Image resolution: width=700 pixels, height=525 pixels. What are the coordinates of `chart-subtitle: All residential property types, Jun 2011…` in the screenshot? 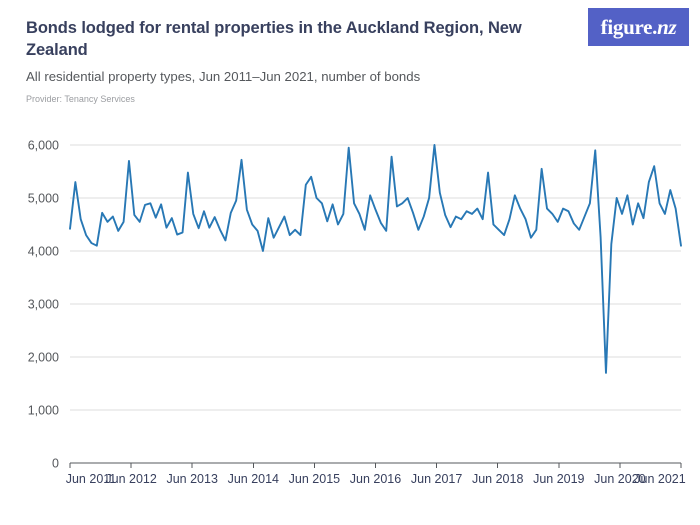 It's located at (223, 76).